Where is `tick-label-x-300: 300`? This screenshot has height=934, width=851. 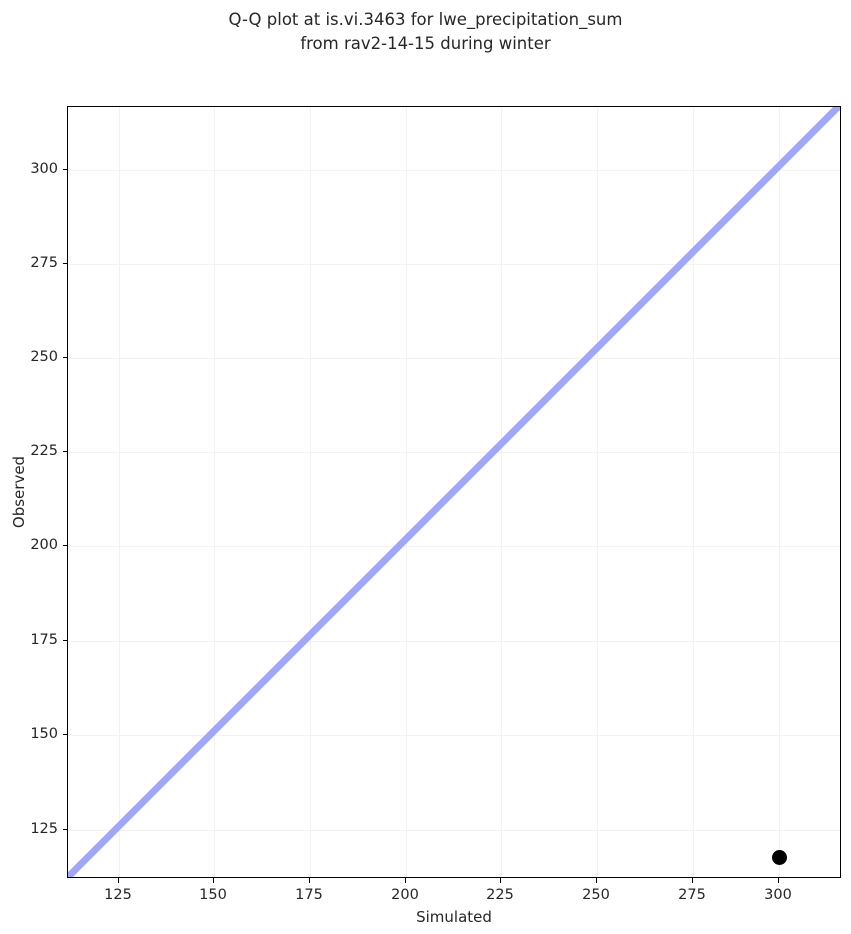
tick-label-x-300: 300 is located at coordinates (778, 895).